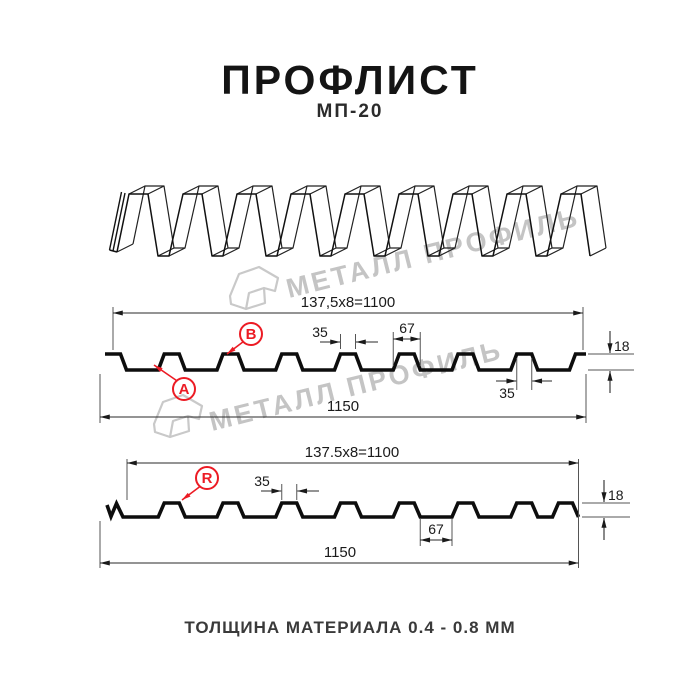 This screenshot has height=700, width=700. I want to click on profile-bottom-outline, so click(343, 510).